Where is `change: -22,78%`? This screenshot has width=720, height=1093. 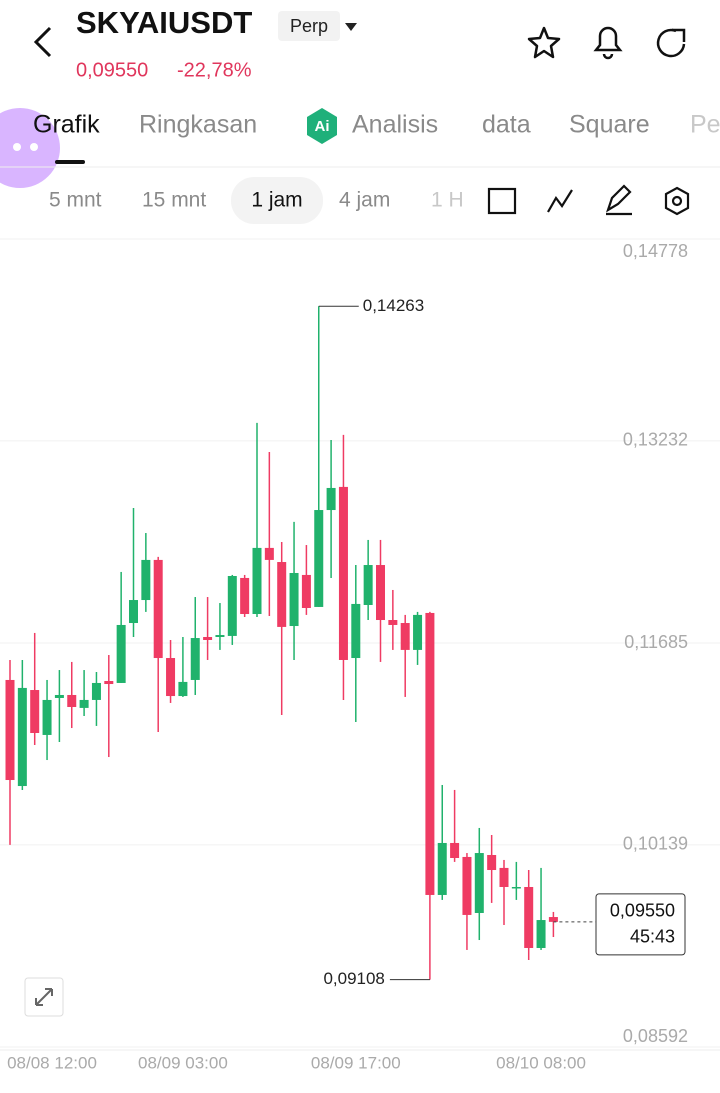 change: -22,78% is located at coordinates (214, 70).